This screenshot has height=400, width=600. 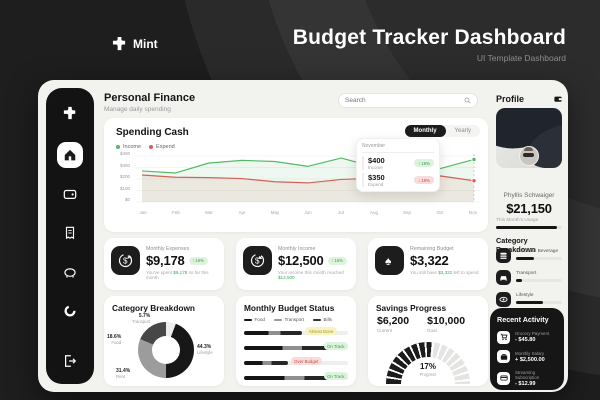 What do you see at coordinates (404, 100) in the screenshot?
I see `search-input` at bounding box center [404, 100].